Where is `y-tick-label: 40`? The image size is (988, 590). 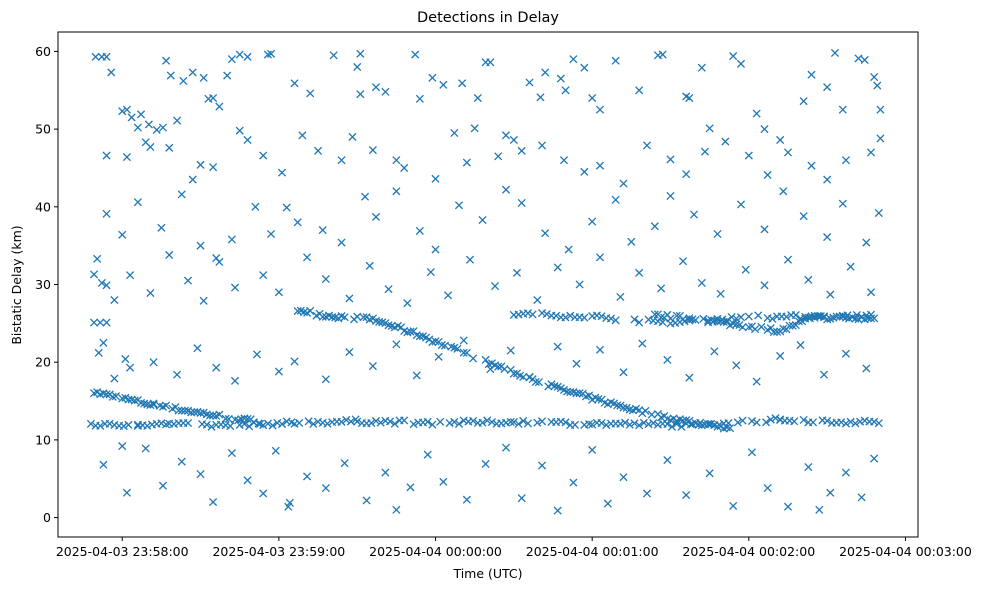
y-tick-label: 40 is located at coordinates (43, 206).